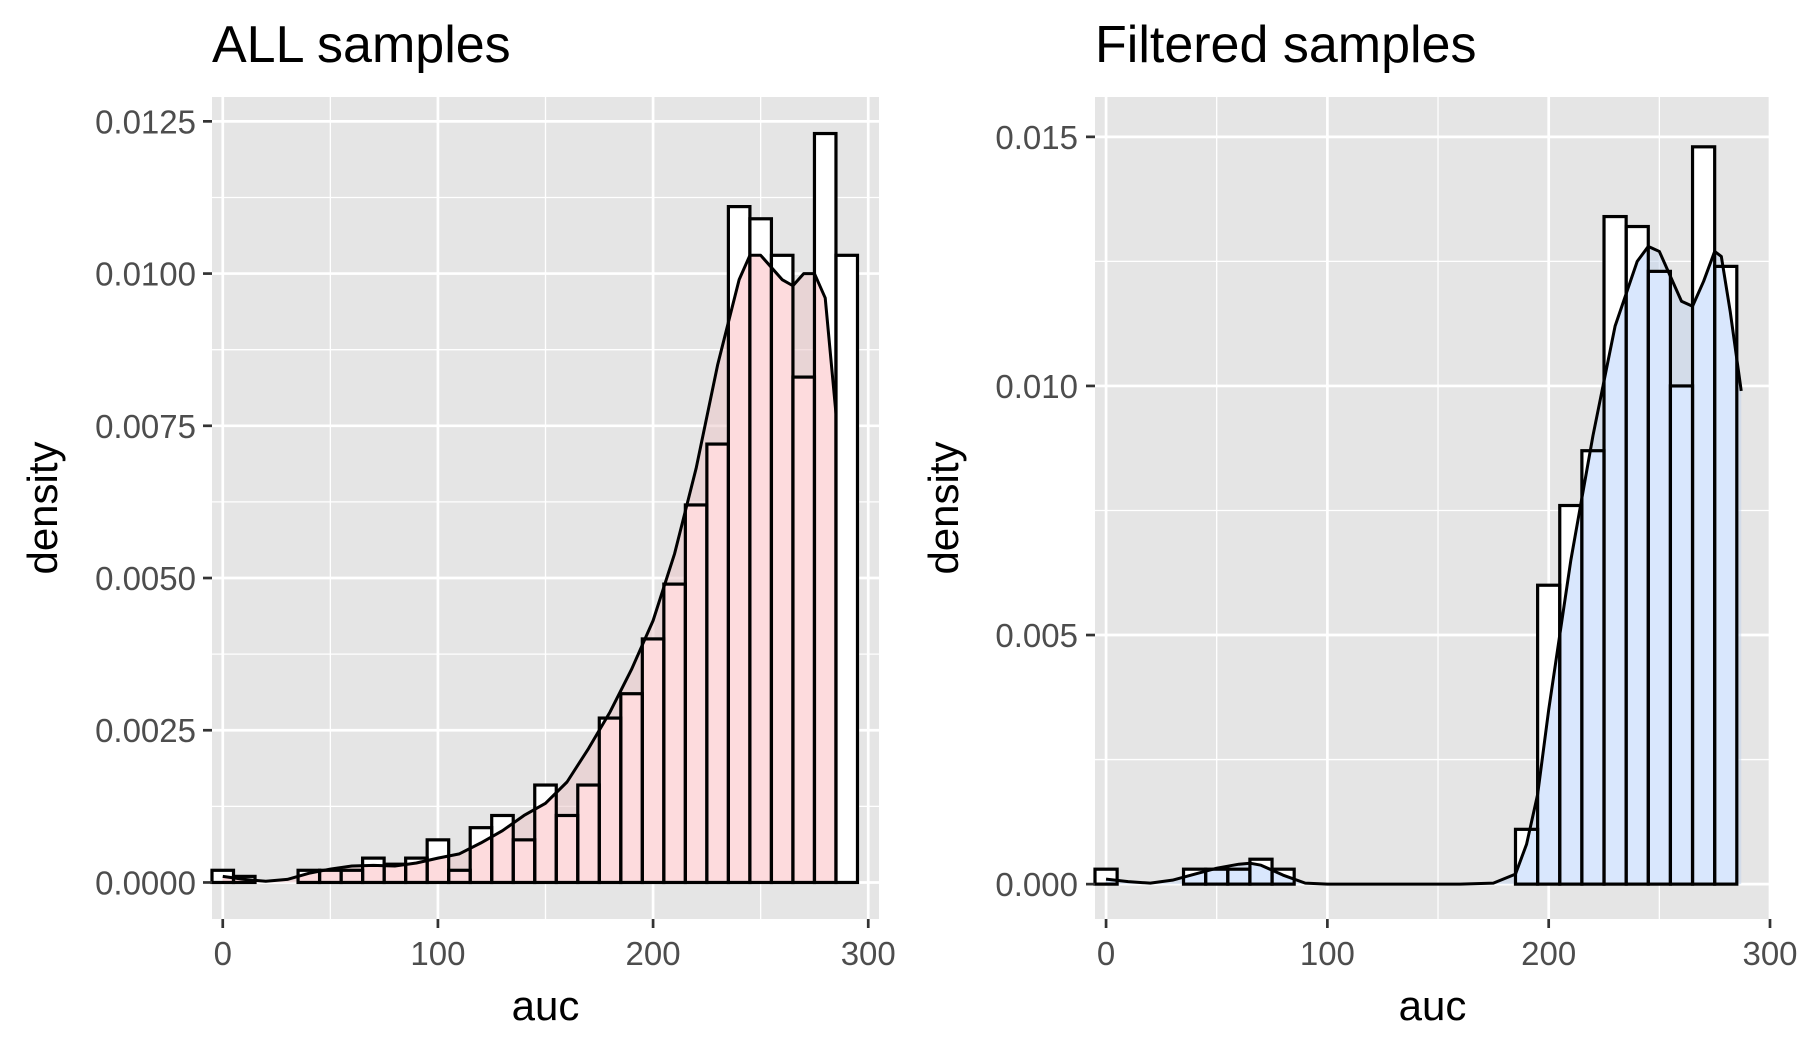 This screenshot has width=1800, height=1055. I want to click on y-tick-label: 0.0075, so click(145, 426).